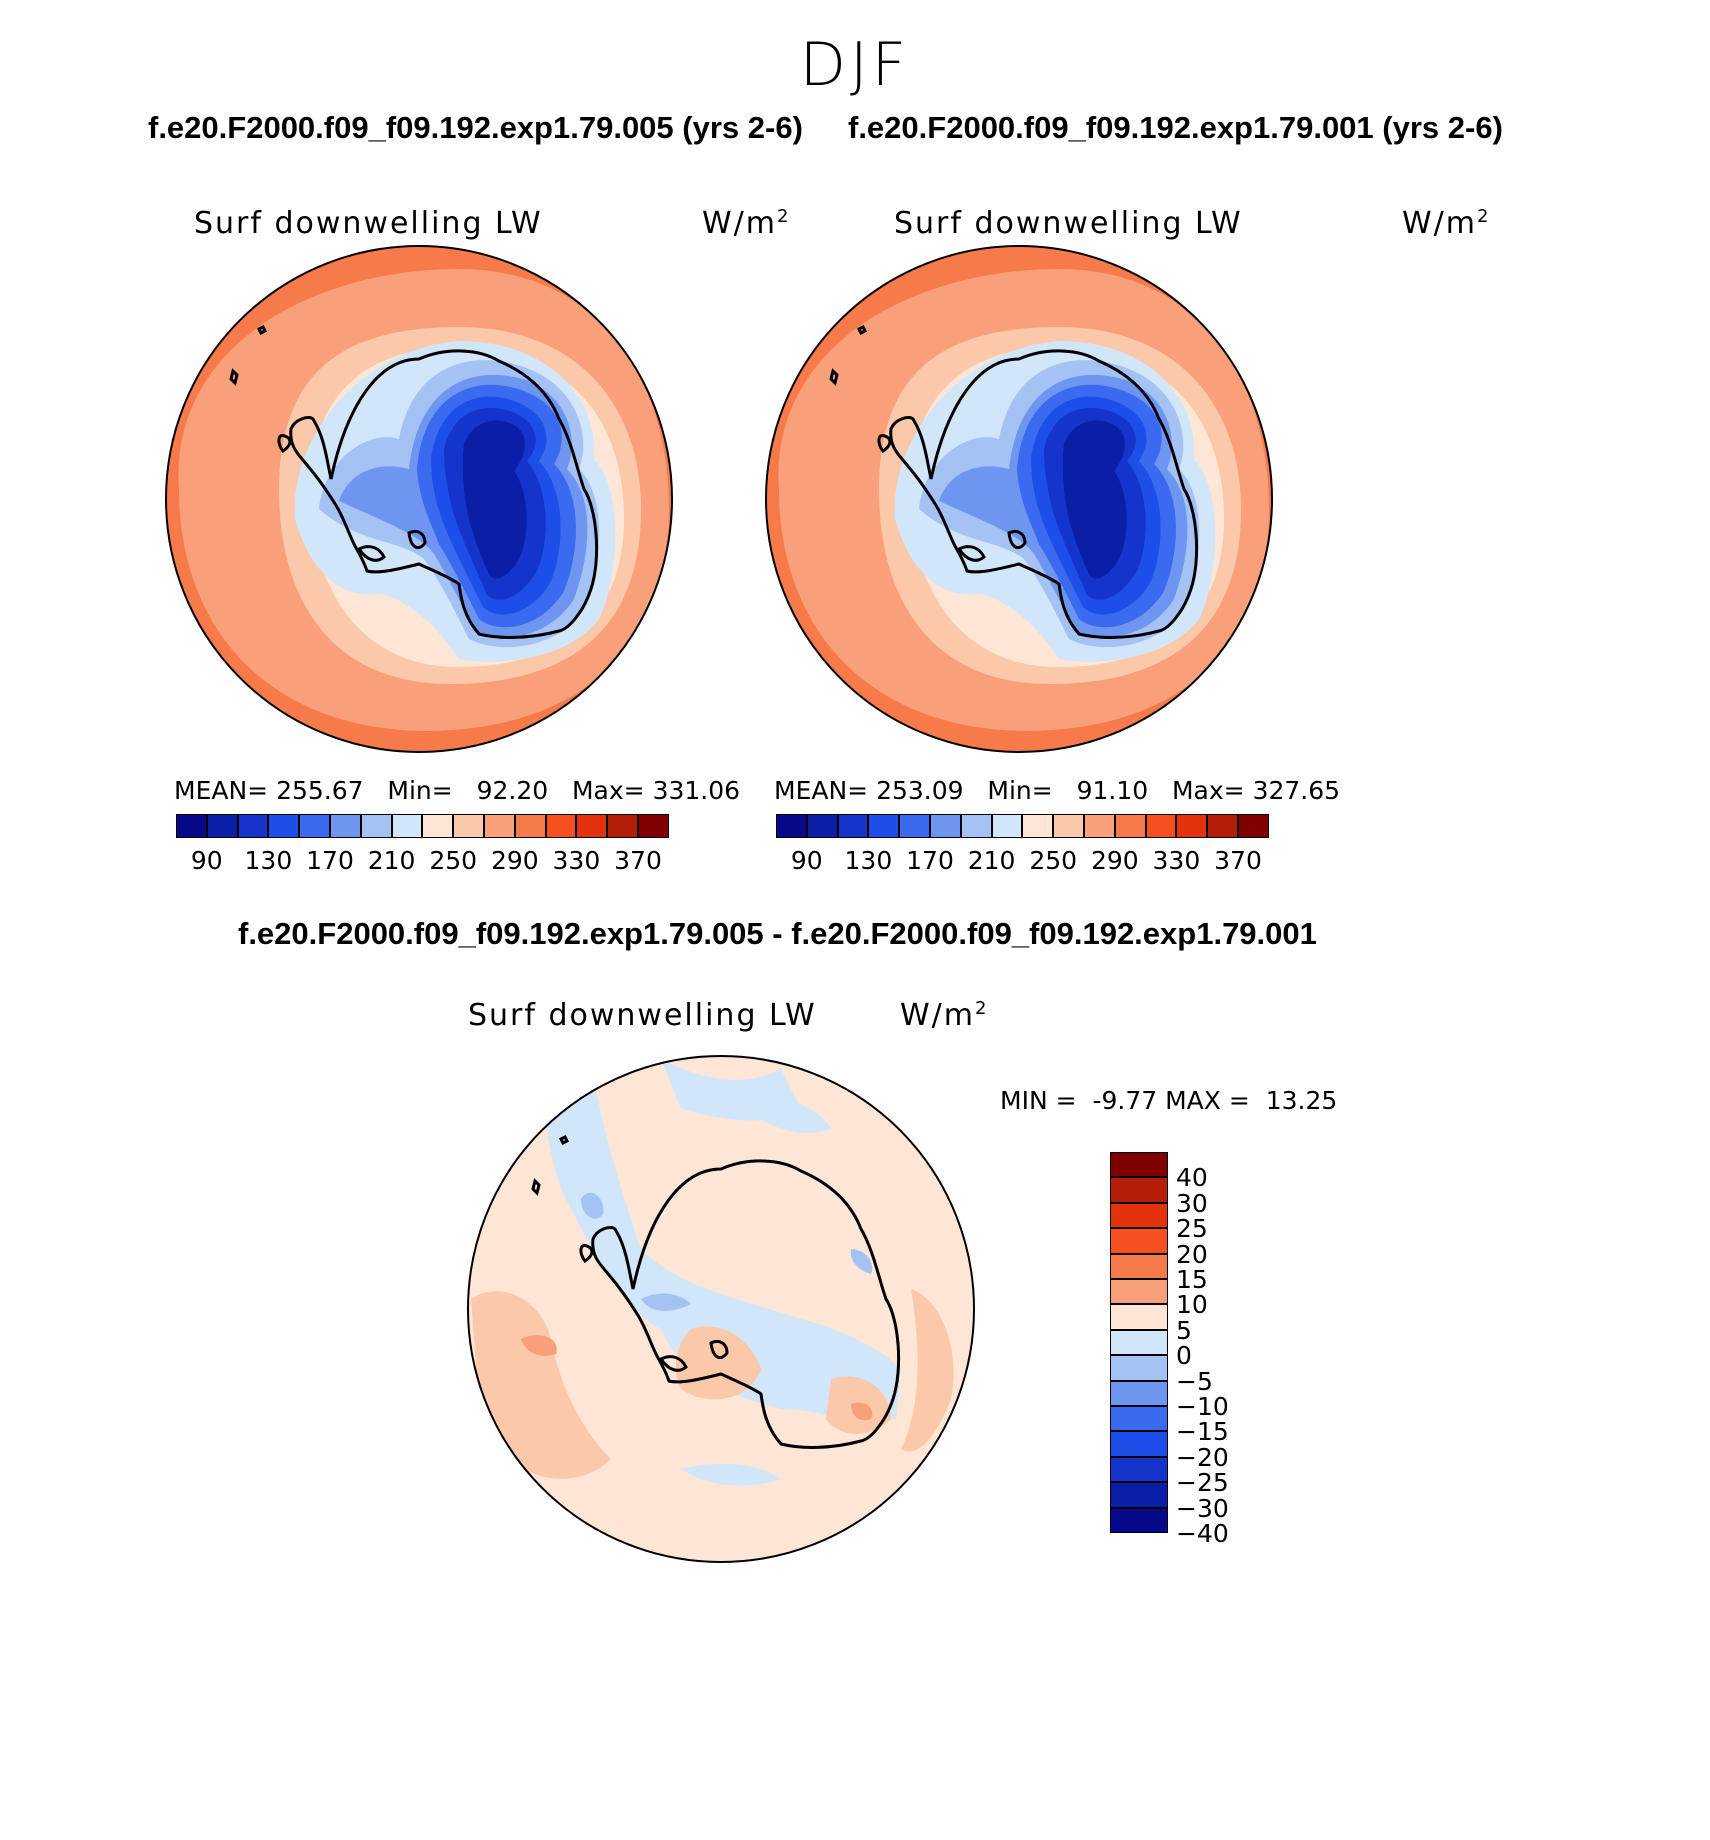  I want to click on colorbar-tick-label: 15, so click(1192, 1279).